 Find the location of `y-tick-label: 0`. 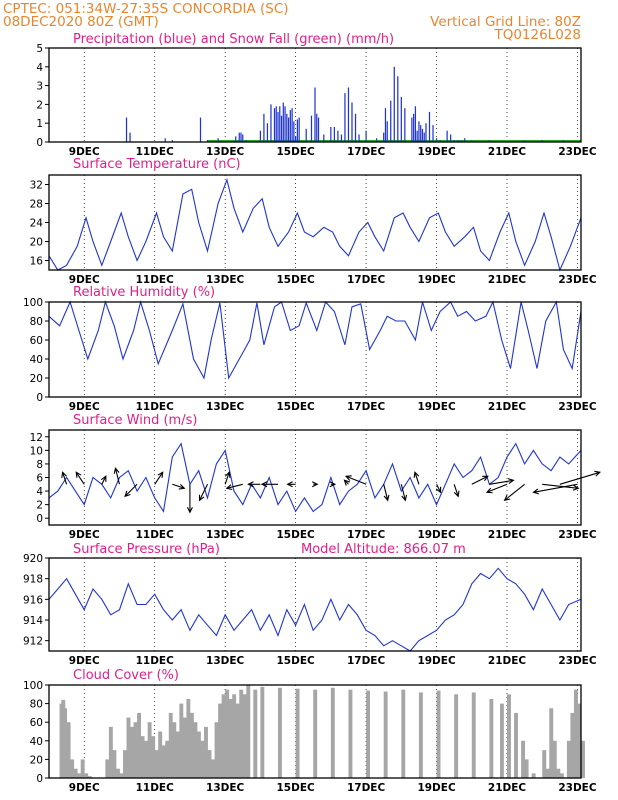

y-tick-label: 0 is located at coordinates (39, 143).